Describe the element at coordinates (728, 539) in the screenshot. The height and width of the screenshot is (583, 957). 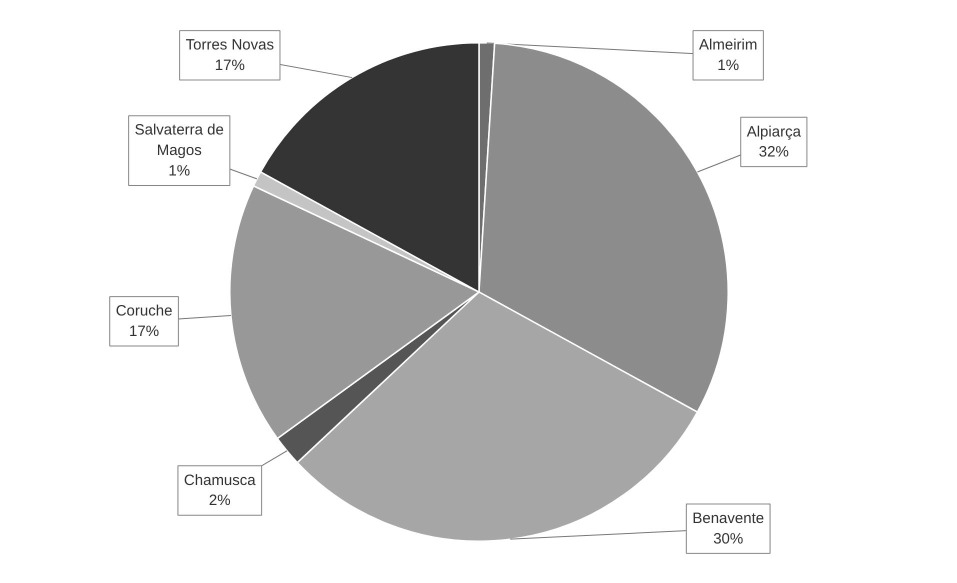
I see `data-label: 30%` at that location.